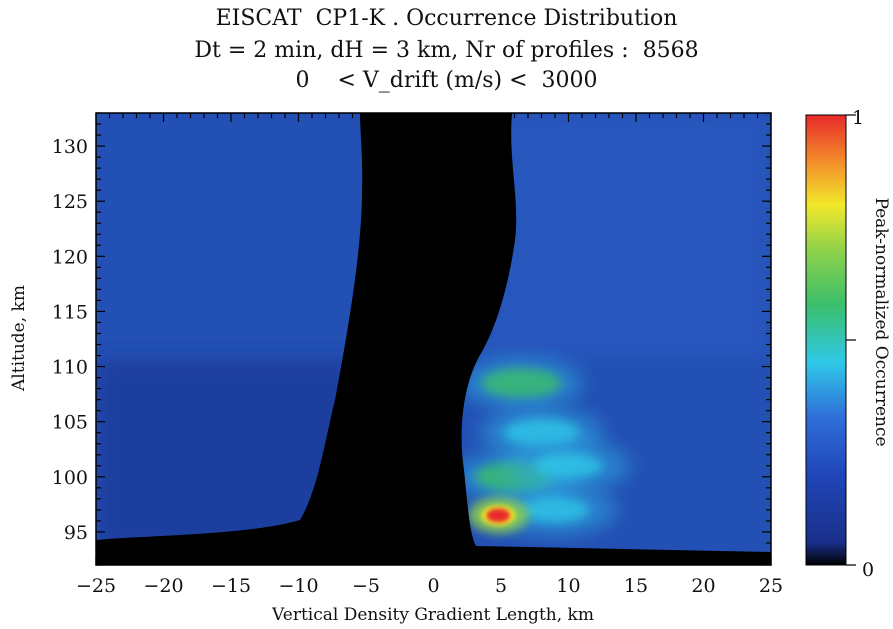  What do you see at coordinates (70, 257) in the screenshot?
I see `y-tick-label: 120` at bounding box center [70, 257].